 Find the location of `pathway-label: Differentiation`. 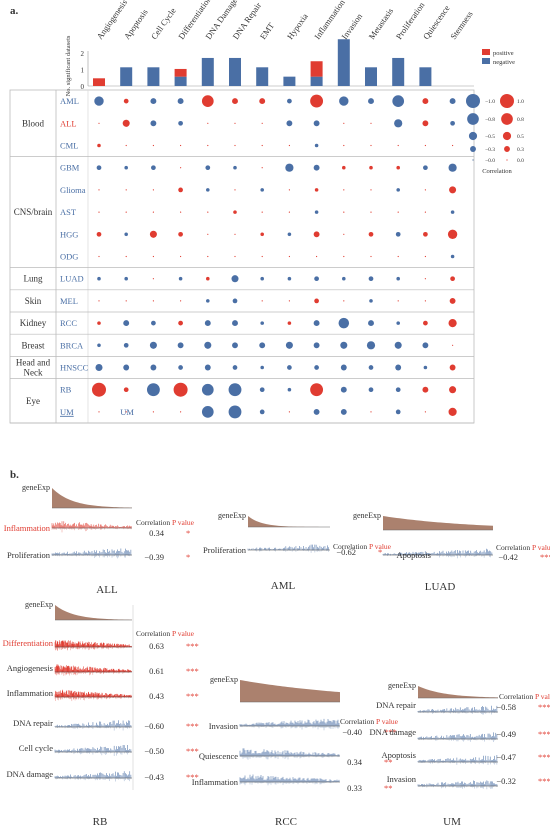

pathway-label: Differentiation is located at coordinates (28, 643).